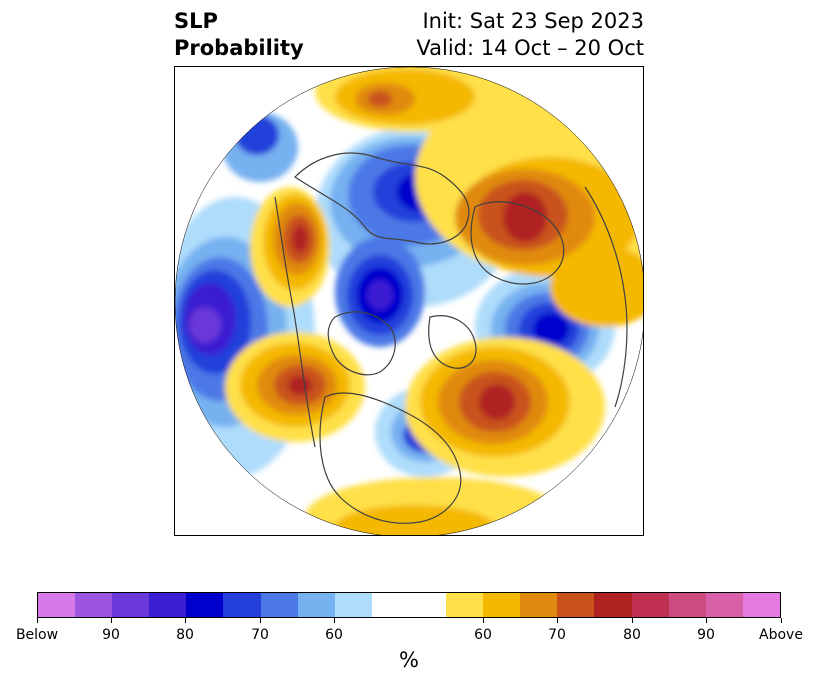 This screenshot has height=686, width=819. What do you see at coordinates (196, 21) in the screenshot?
I see `title-line-1: SLP` at bounding box center [196, 21].